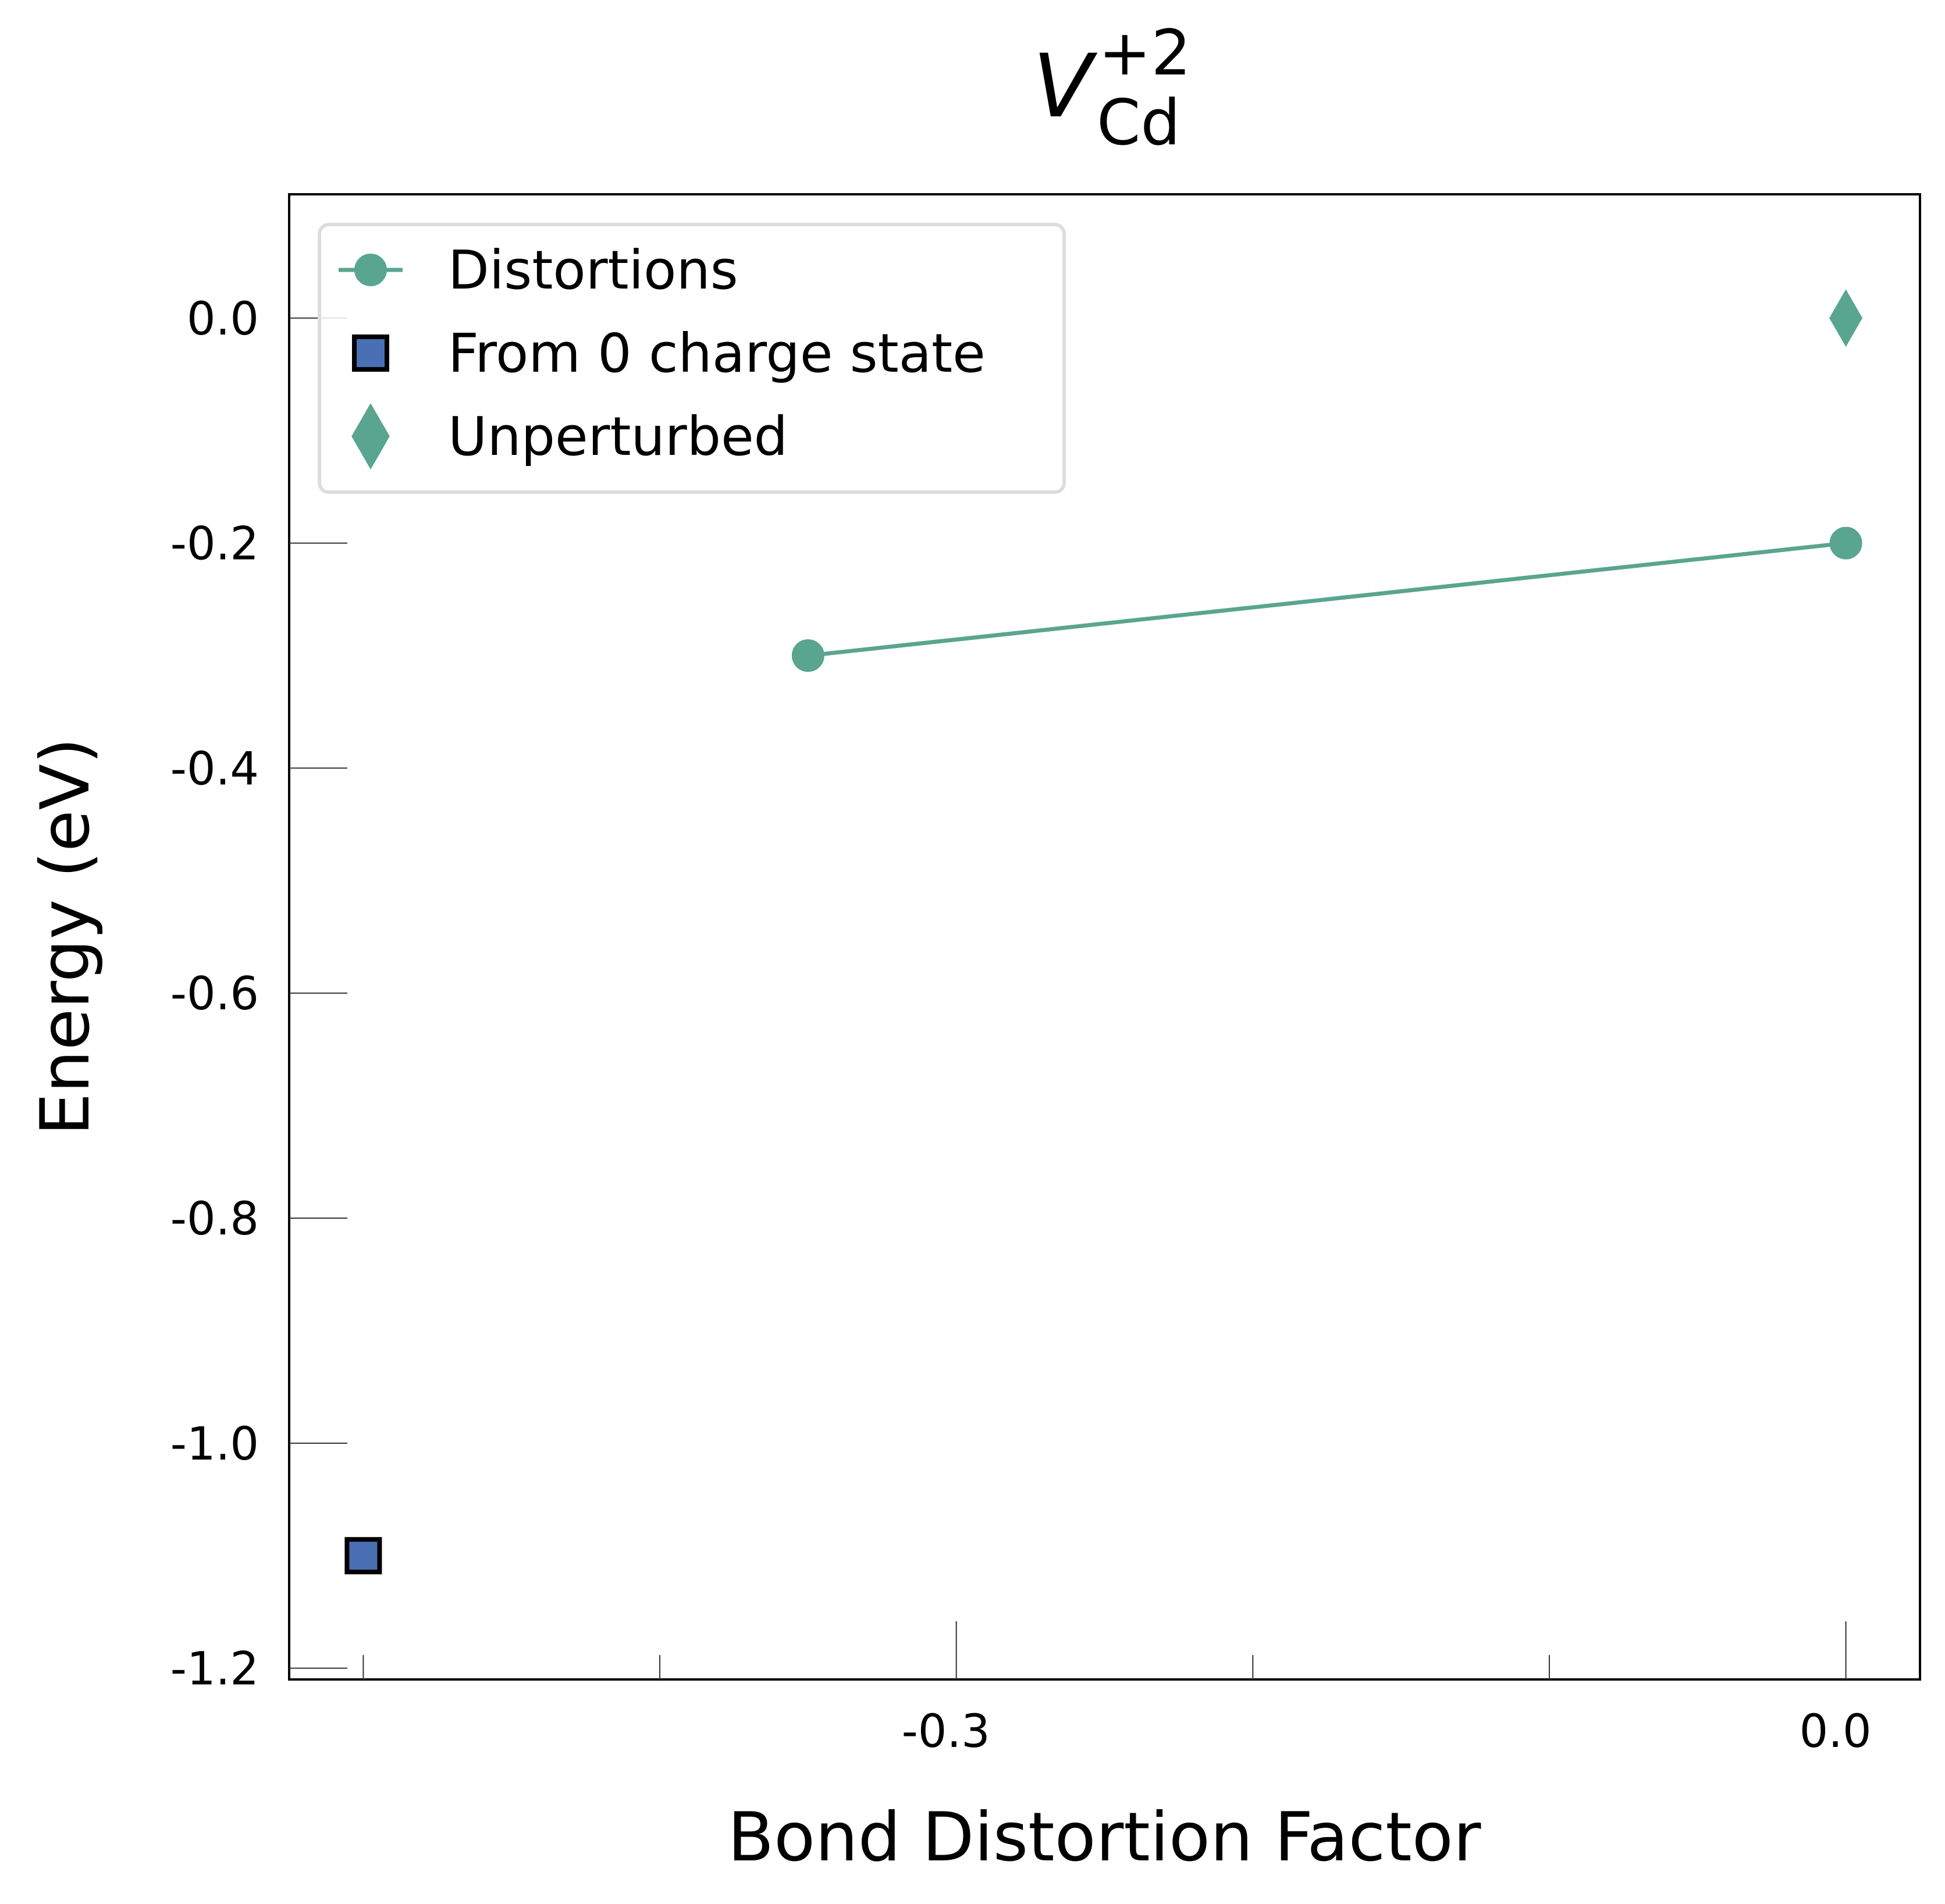 Image resolution: width=1945 pixels, height=1904 pixels. What do you see at coordinates (1117, 1689) in the screenshot?
I see `x-axis-ticks: -0.3 0.0` at bounding box center [1117, 1689].